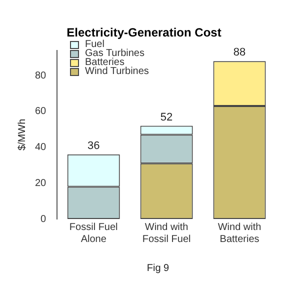 The image size is (300, 285). Describe the element at coordinates (158, 268) in the screenshot. I see `caption: Fig 9` at that location.